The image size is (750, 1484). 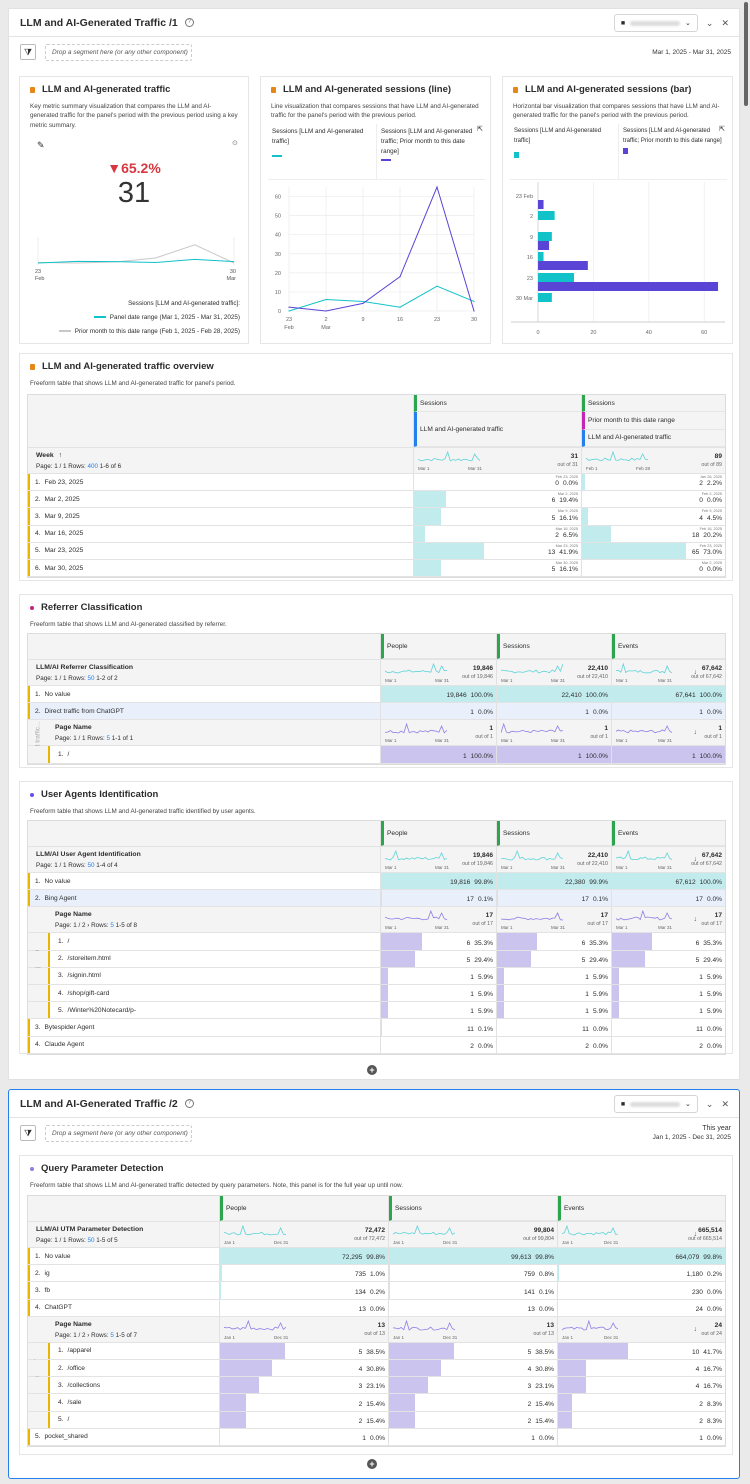 What do you see at coordinates (376, 1403) in the screenshot?
I see `table-row: 4./sale 2 15.4% 2 15.4% 2 8.3%` at bounding box center [376, 1403].